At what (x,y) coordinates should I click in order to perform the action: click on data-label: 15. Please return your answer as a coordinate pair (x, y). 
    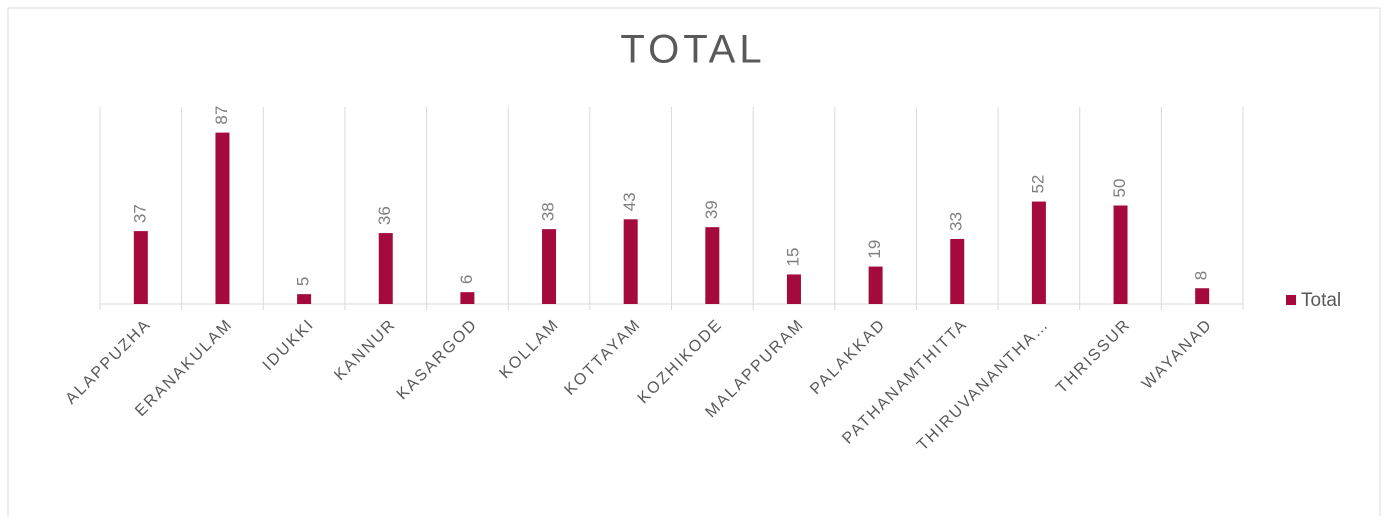
    Looking at the image, I should click on (792, 257).